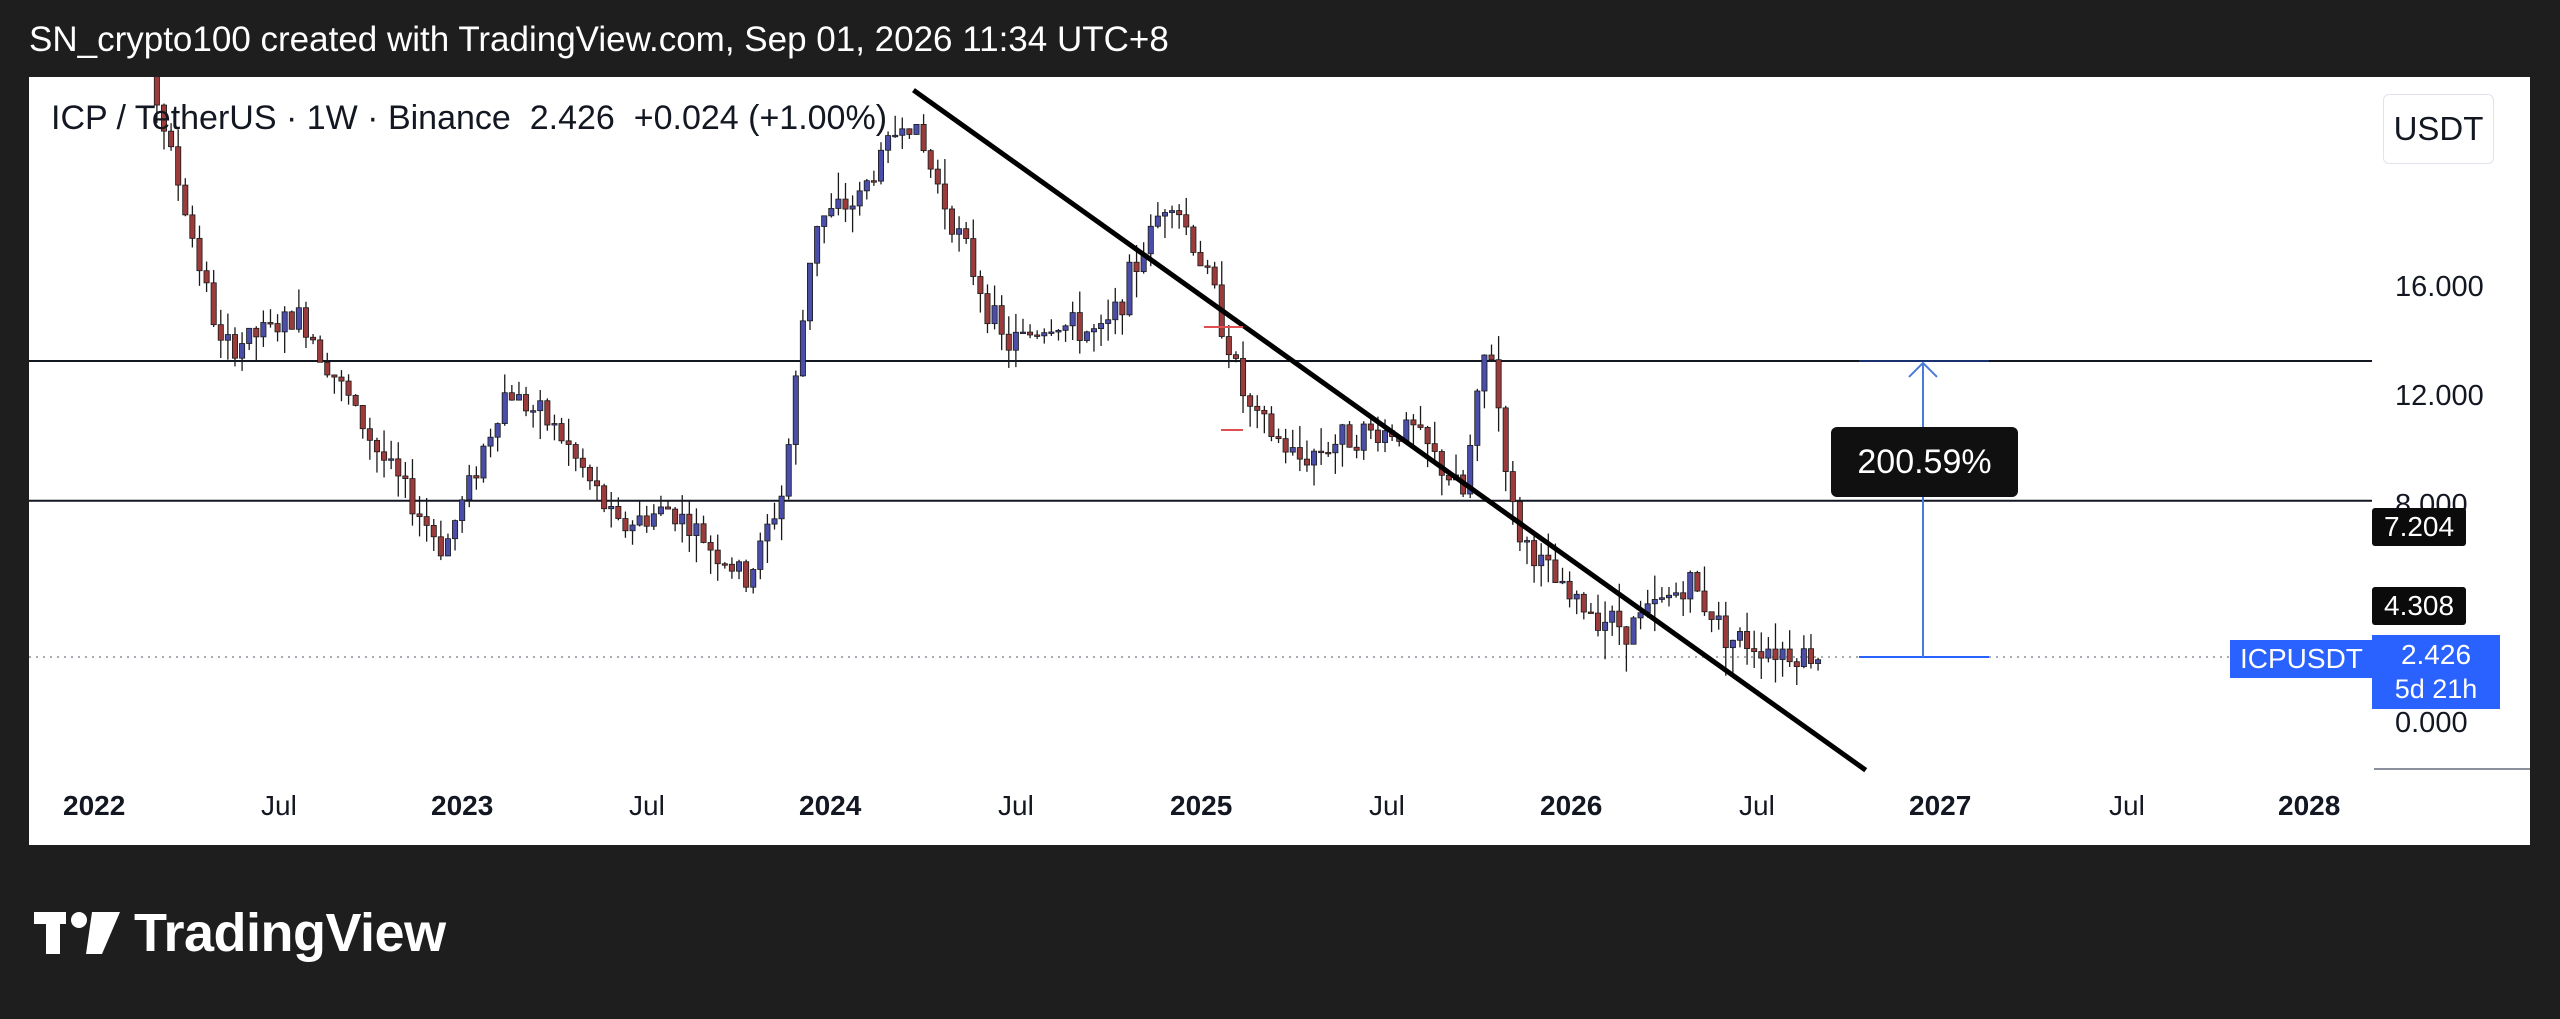 This screenshot has height=1019, width=2560. I want to click on pair-name: ICP / TetherUS, so click(164, 118).